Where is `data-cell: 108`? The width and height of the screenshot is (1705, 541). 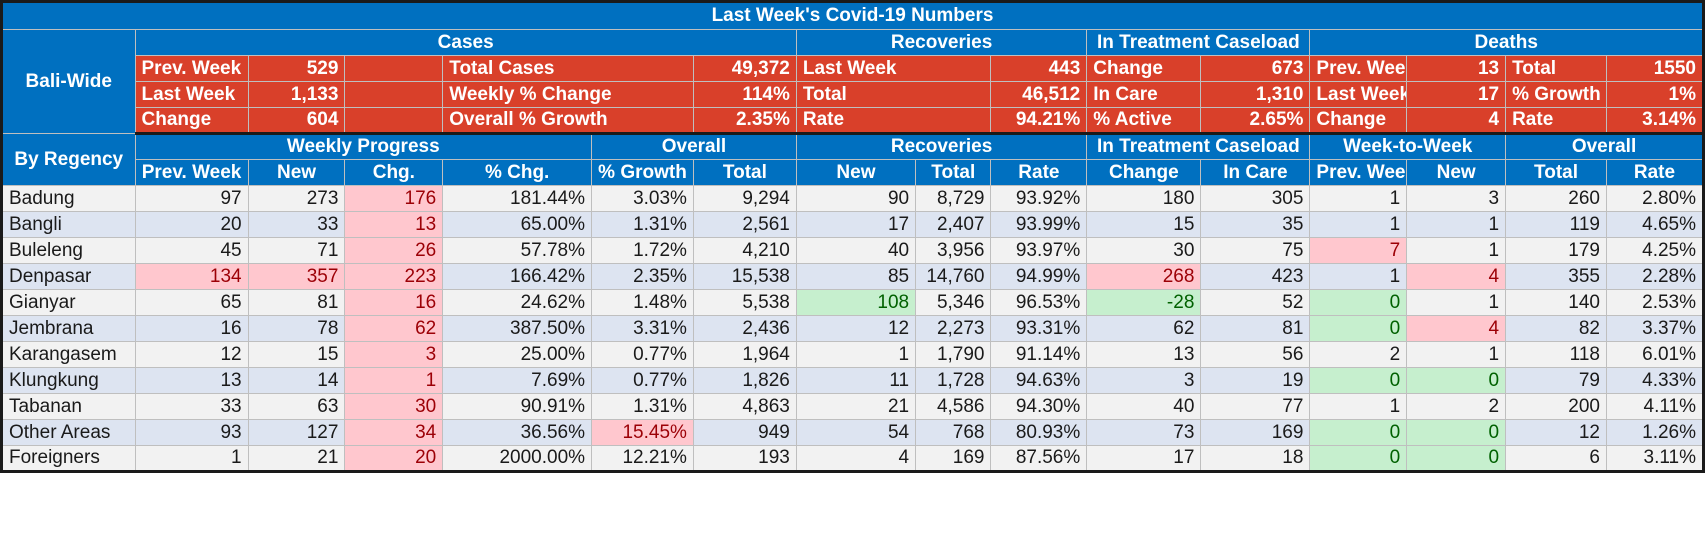
data-cell: 108 is located at coordinates (856, 302).